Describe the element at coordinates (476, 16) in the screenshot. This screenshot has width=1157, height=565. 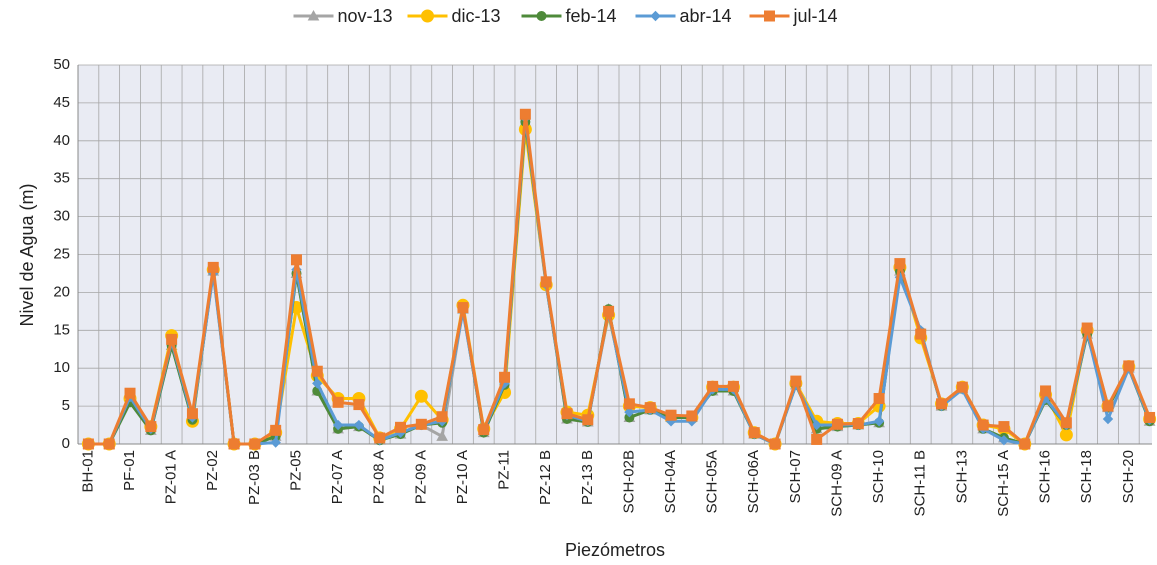
I see `legend-label: dic-13` at that location.